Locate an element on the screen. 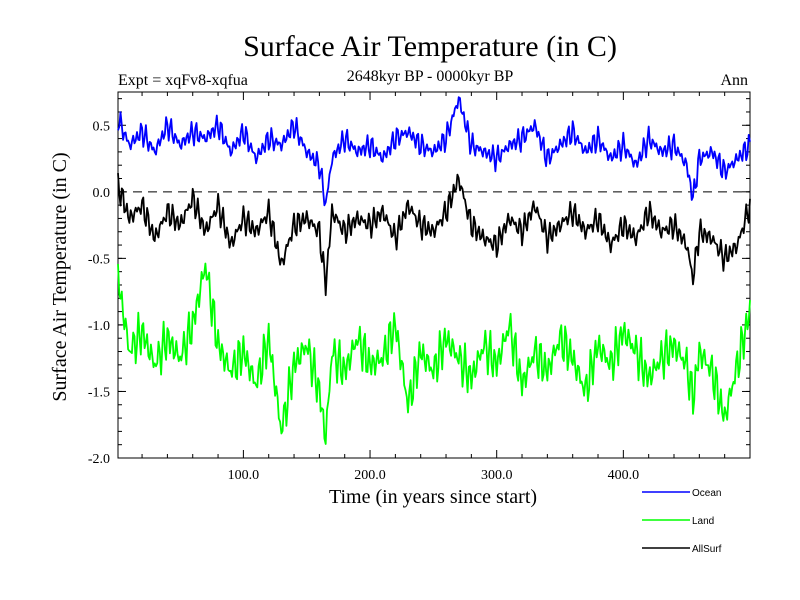  y-tick-label: -1.0 is located at coordinates (99, 326).